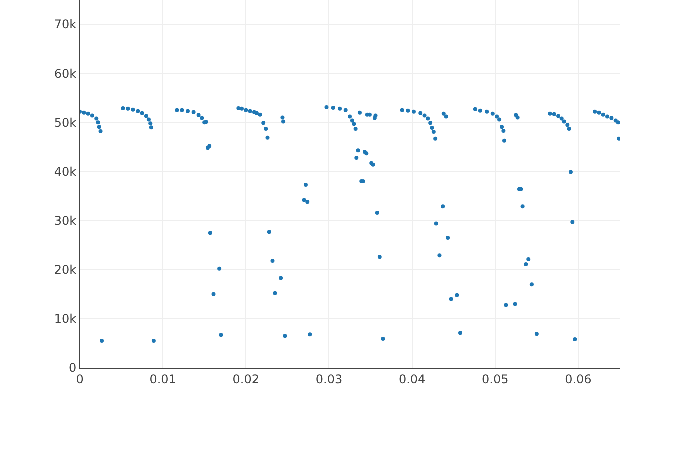  What do you see at coordinates (65, 319) in the screenshot?
I see `y-tick-label: 10k` at bounding box center [65, 319].